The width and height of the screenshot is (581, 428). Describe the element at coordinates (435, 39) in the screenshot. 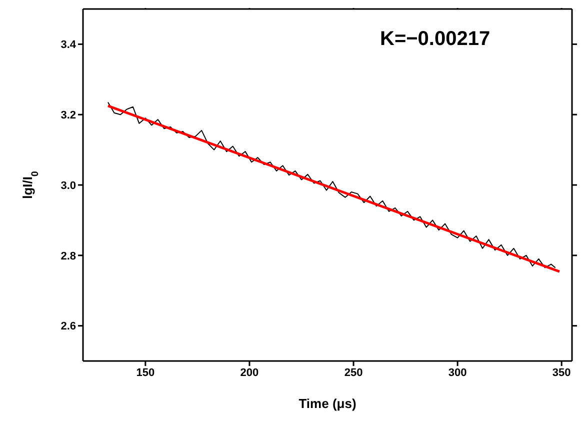

I see `annotation: K=−0.00217` at that location.